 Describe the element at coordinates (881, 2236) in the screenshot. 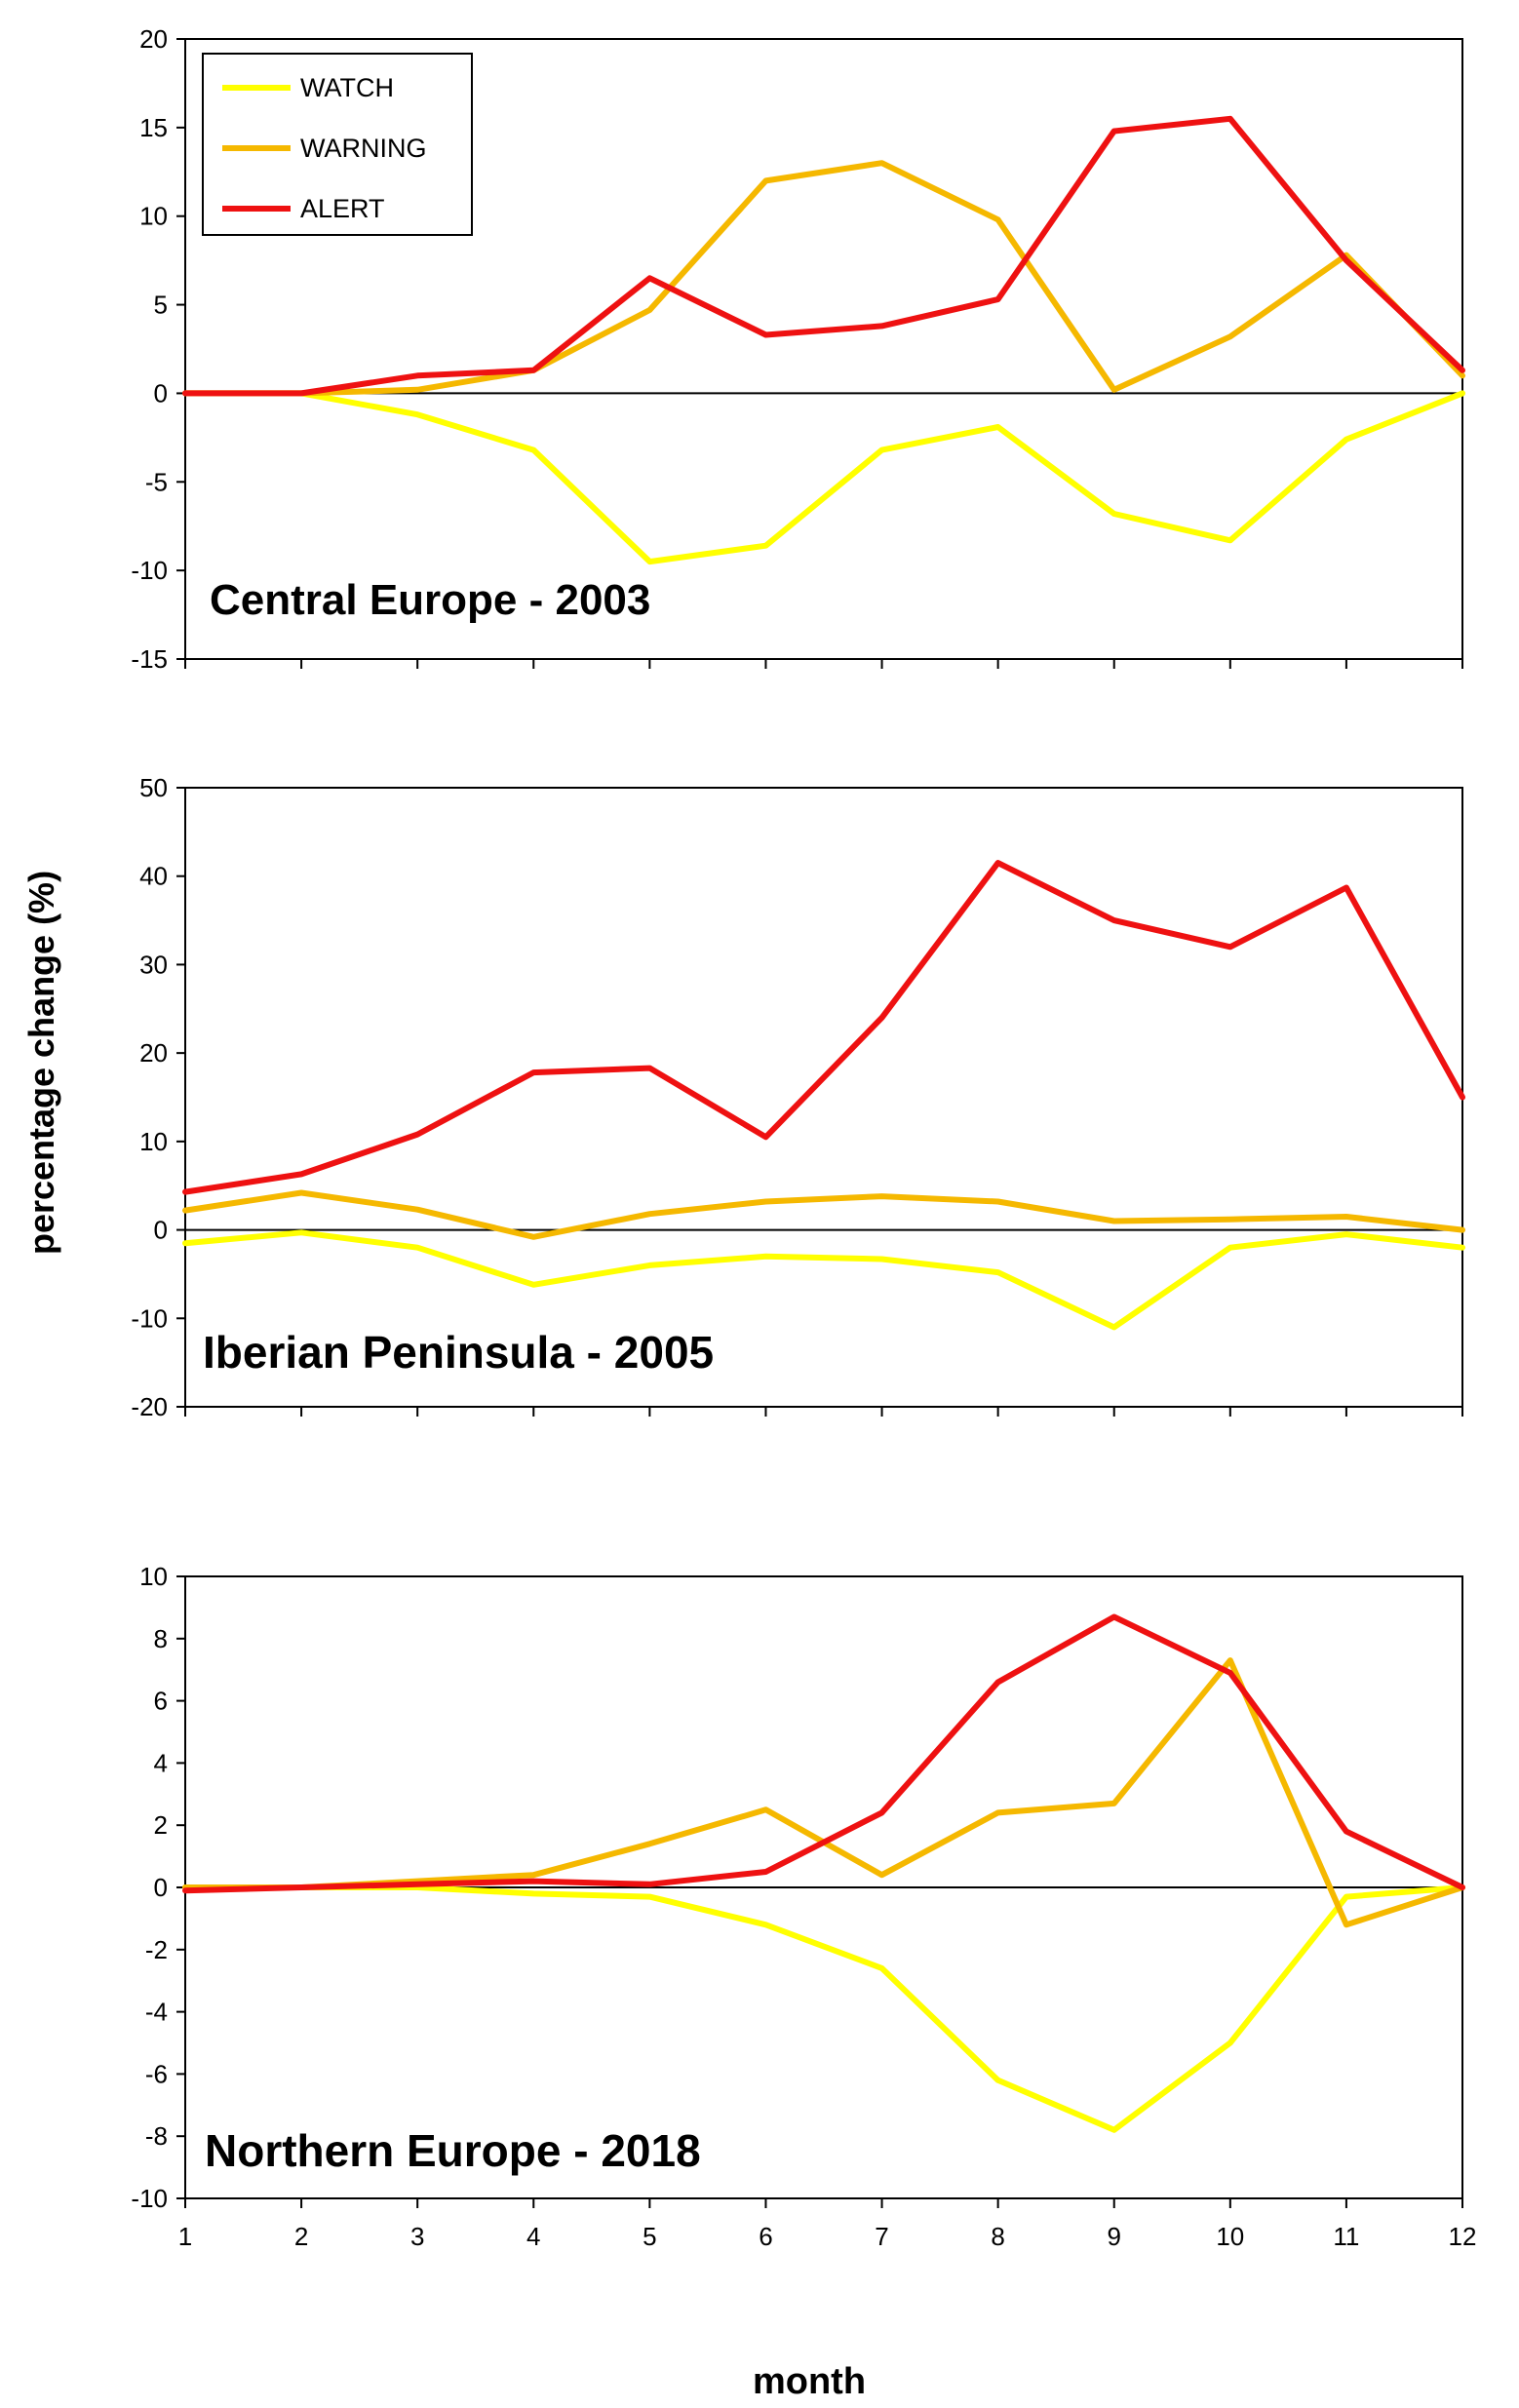

I see `x-tick-label: 7` at that location.